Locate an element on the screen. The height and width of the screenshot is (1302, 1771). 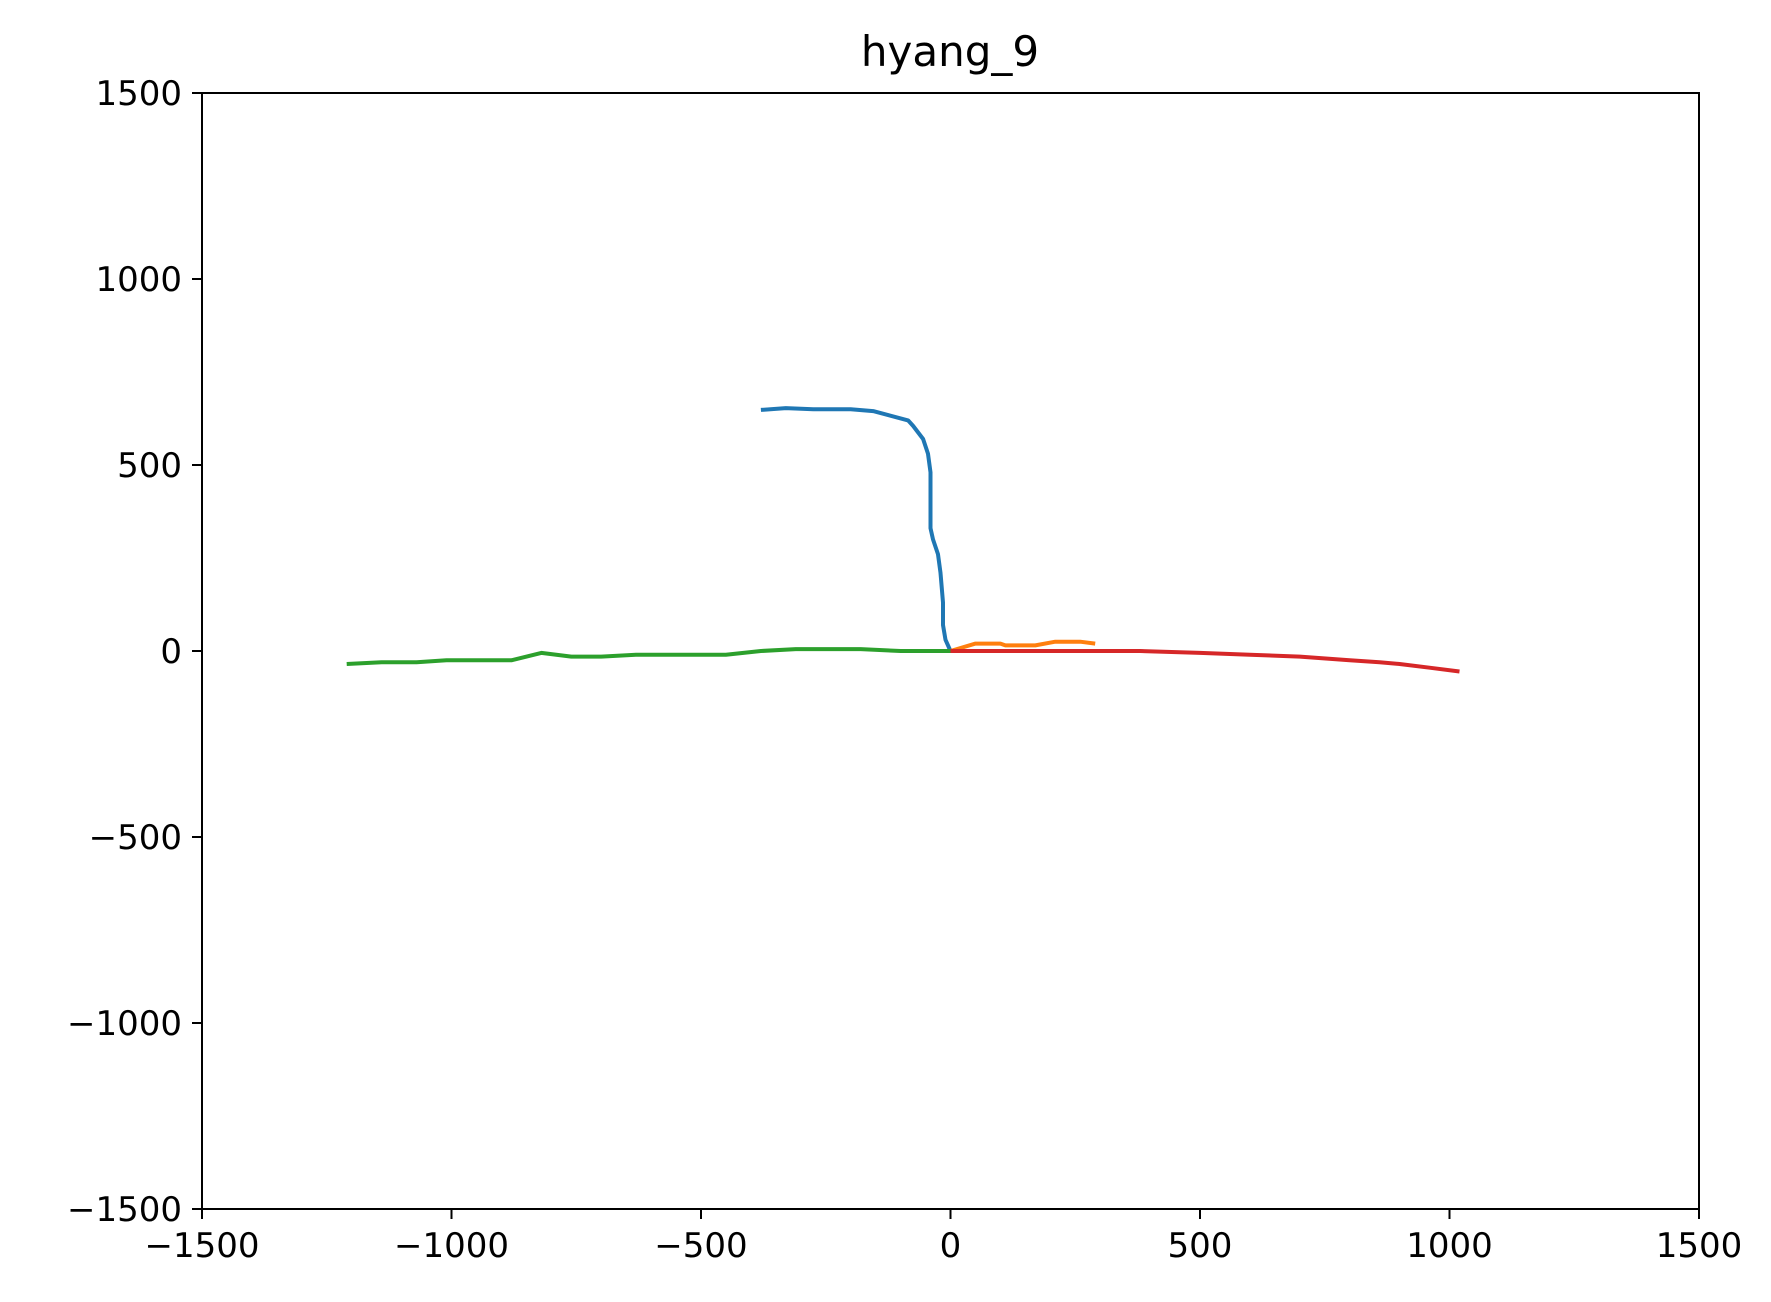
x-tick-label: 1000 is located at coordinates (1449, 1246).